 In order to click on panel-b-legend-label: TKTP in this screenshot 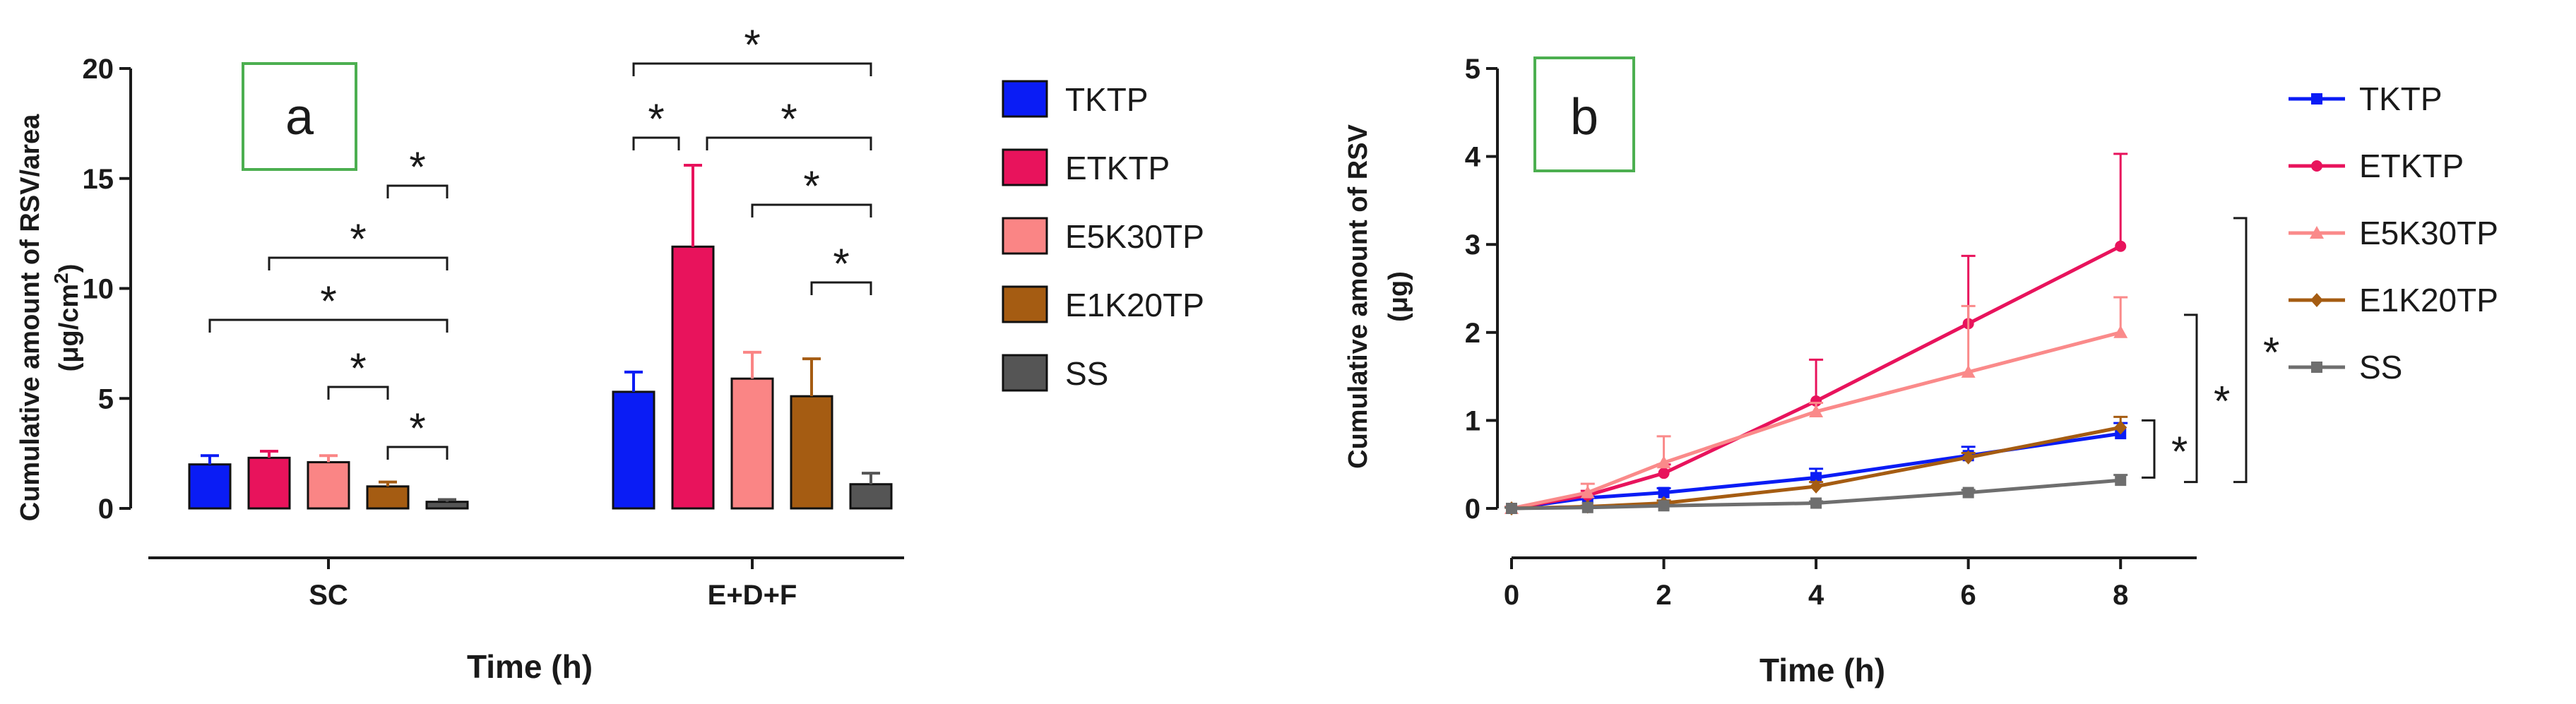, I will do `click(2401, 98)`.